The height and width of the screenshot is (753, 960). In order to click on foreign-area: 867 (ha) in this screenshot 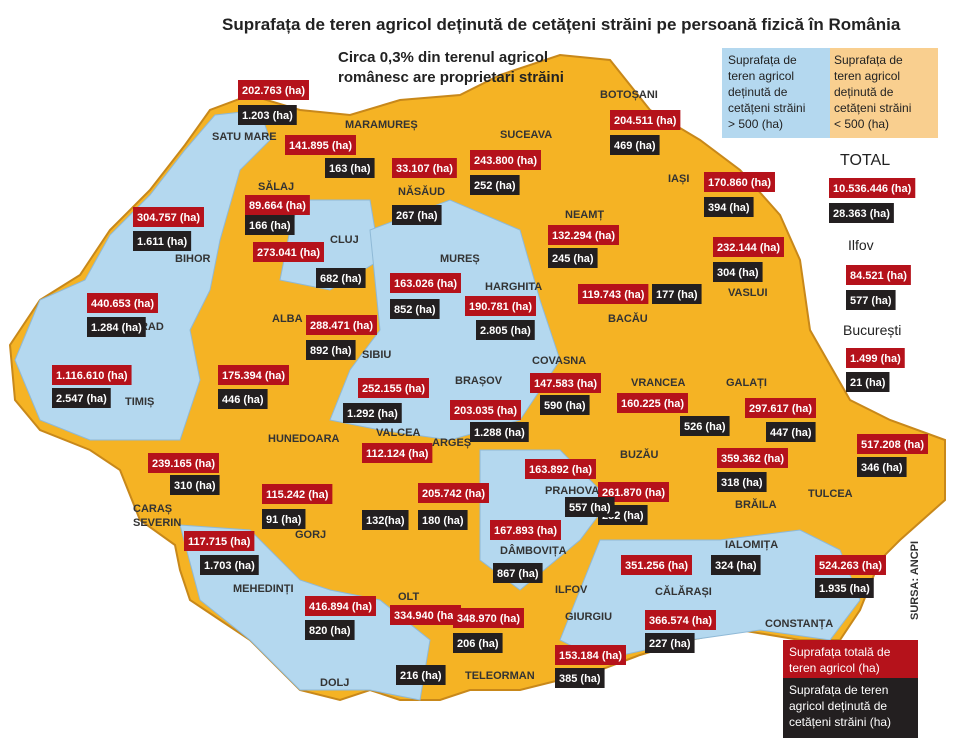, I will do `click(518, 574)`.